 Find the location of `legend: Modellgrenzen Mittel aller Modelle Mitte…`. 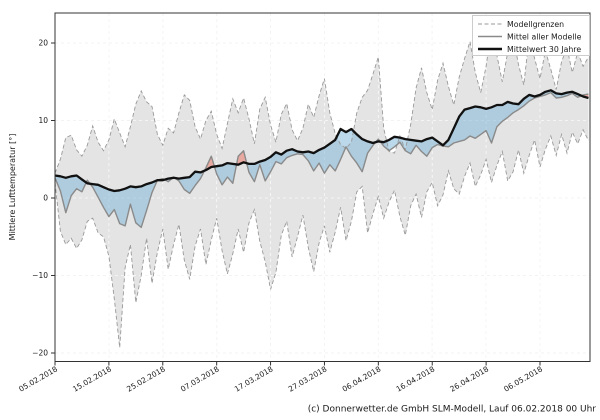

legend: Modellgrenzen Mittel aller Modelle Mitte… is located at coordinates (531, 35).